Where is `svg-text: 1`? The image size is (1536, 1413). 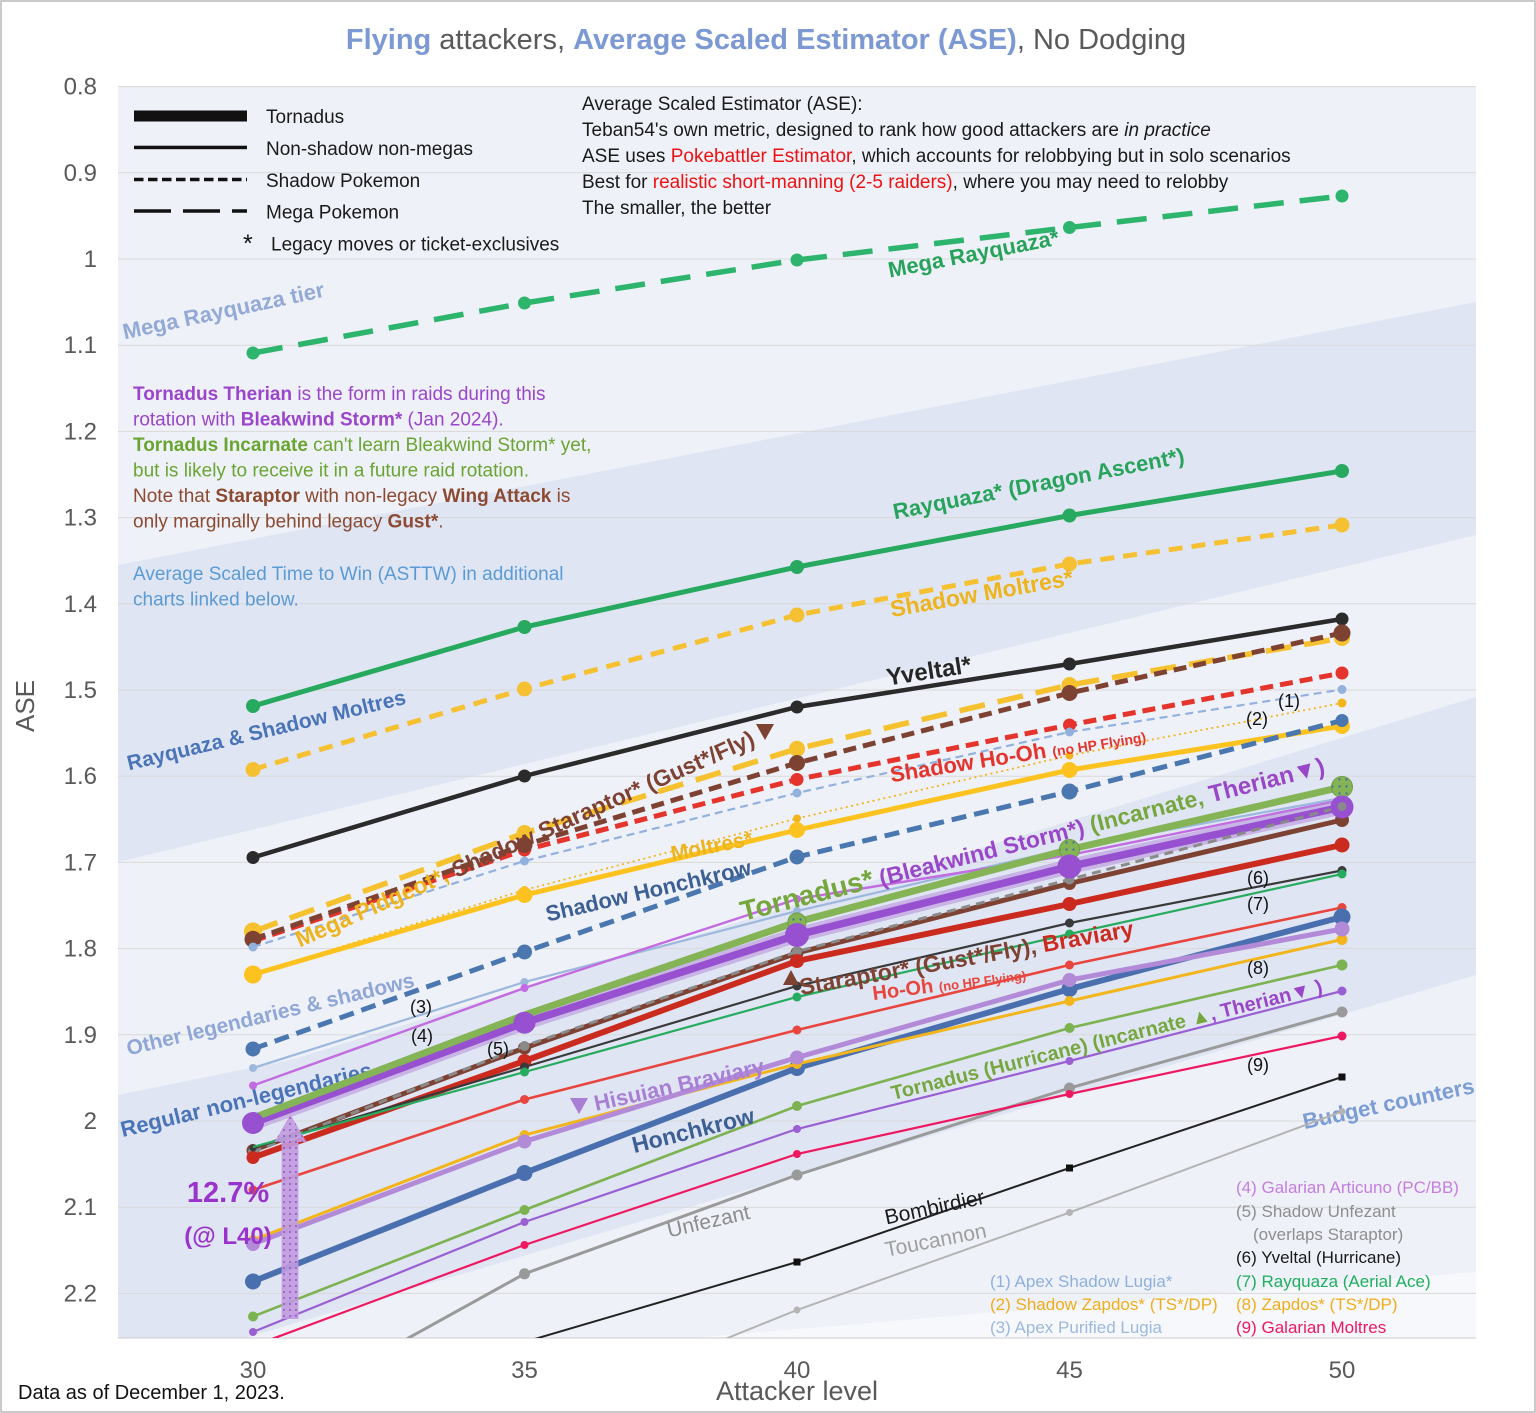 svg-text: 1 is located at coordinates (90, 259).